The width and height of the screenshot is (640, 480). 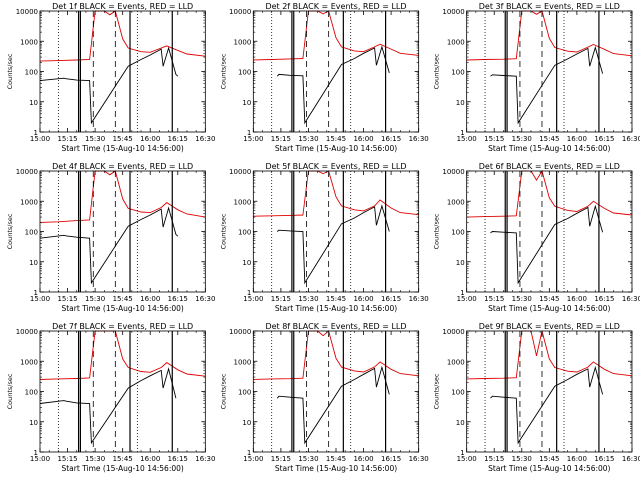 I want to click on panel-title: Det 1f BLACK = Events, RED = LLD, so click(x=122, y=6).